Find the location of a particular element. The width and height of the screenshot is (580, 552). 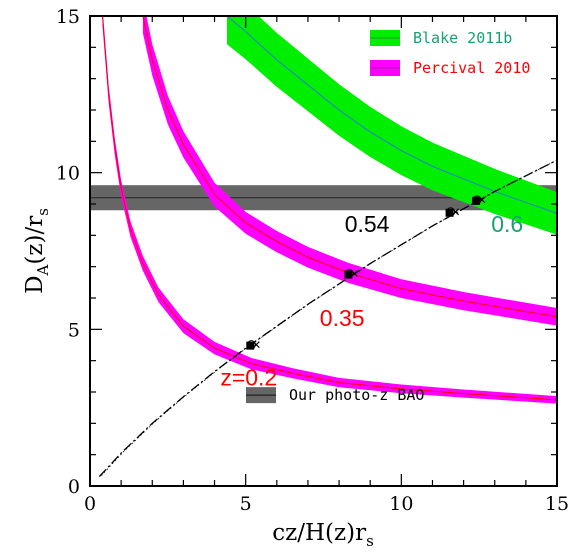

legend-label-0: Blake 2011b is located at coordinates (462, 38).